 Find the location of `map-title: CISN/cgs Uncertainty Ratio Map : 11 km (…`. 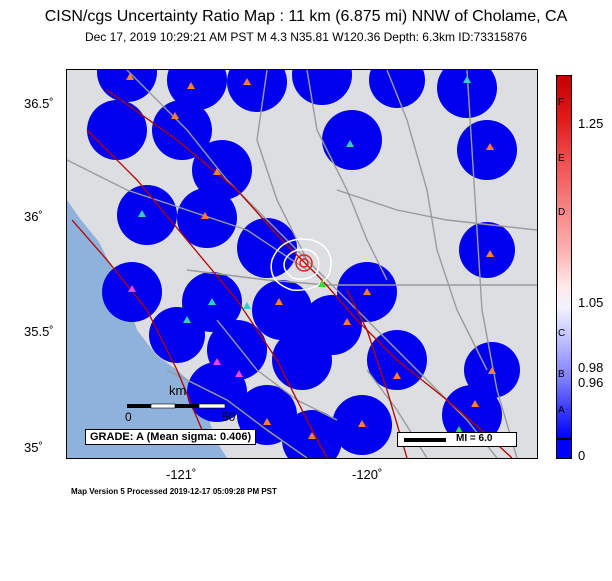

map-title: CISN/cgs Uncertainty Ratio Map : 11 km (… is located at coordinates (306, 16).